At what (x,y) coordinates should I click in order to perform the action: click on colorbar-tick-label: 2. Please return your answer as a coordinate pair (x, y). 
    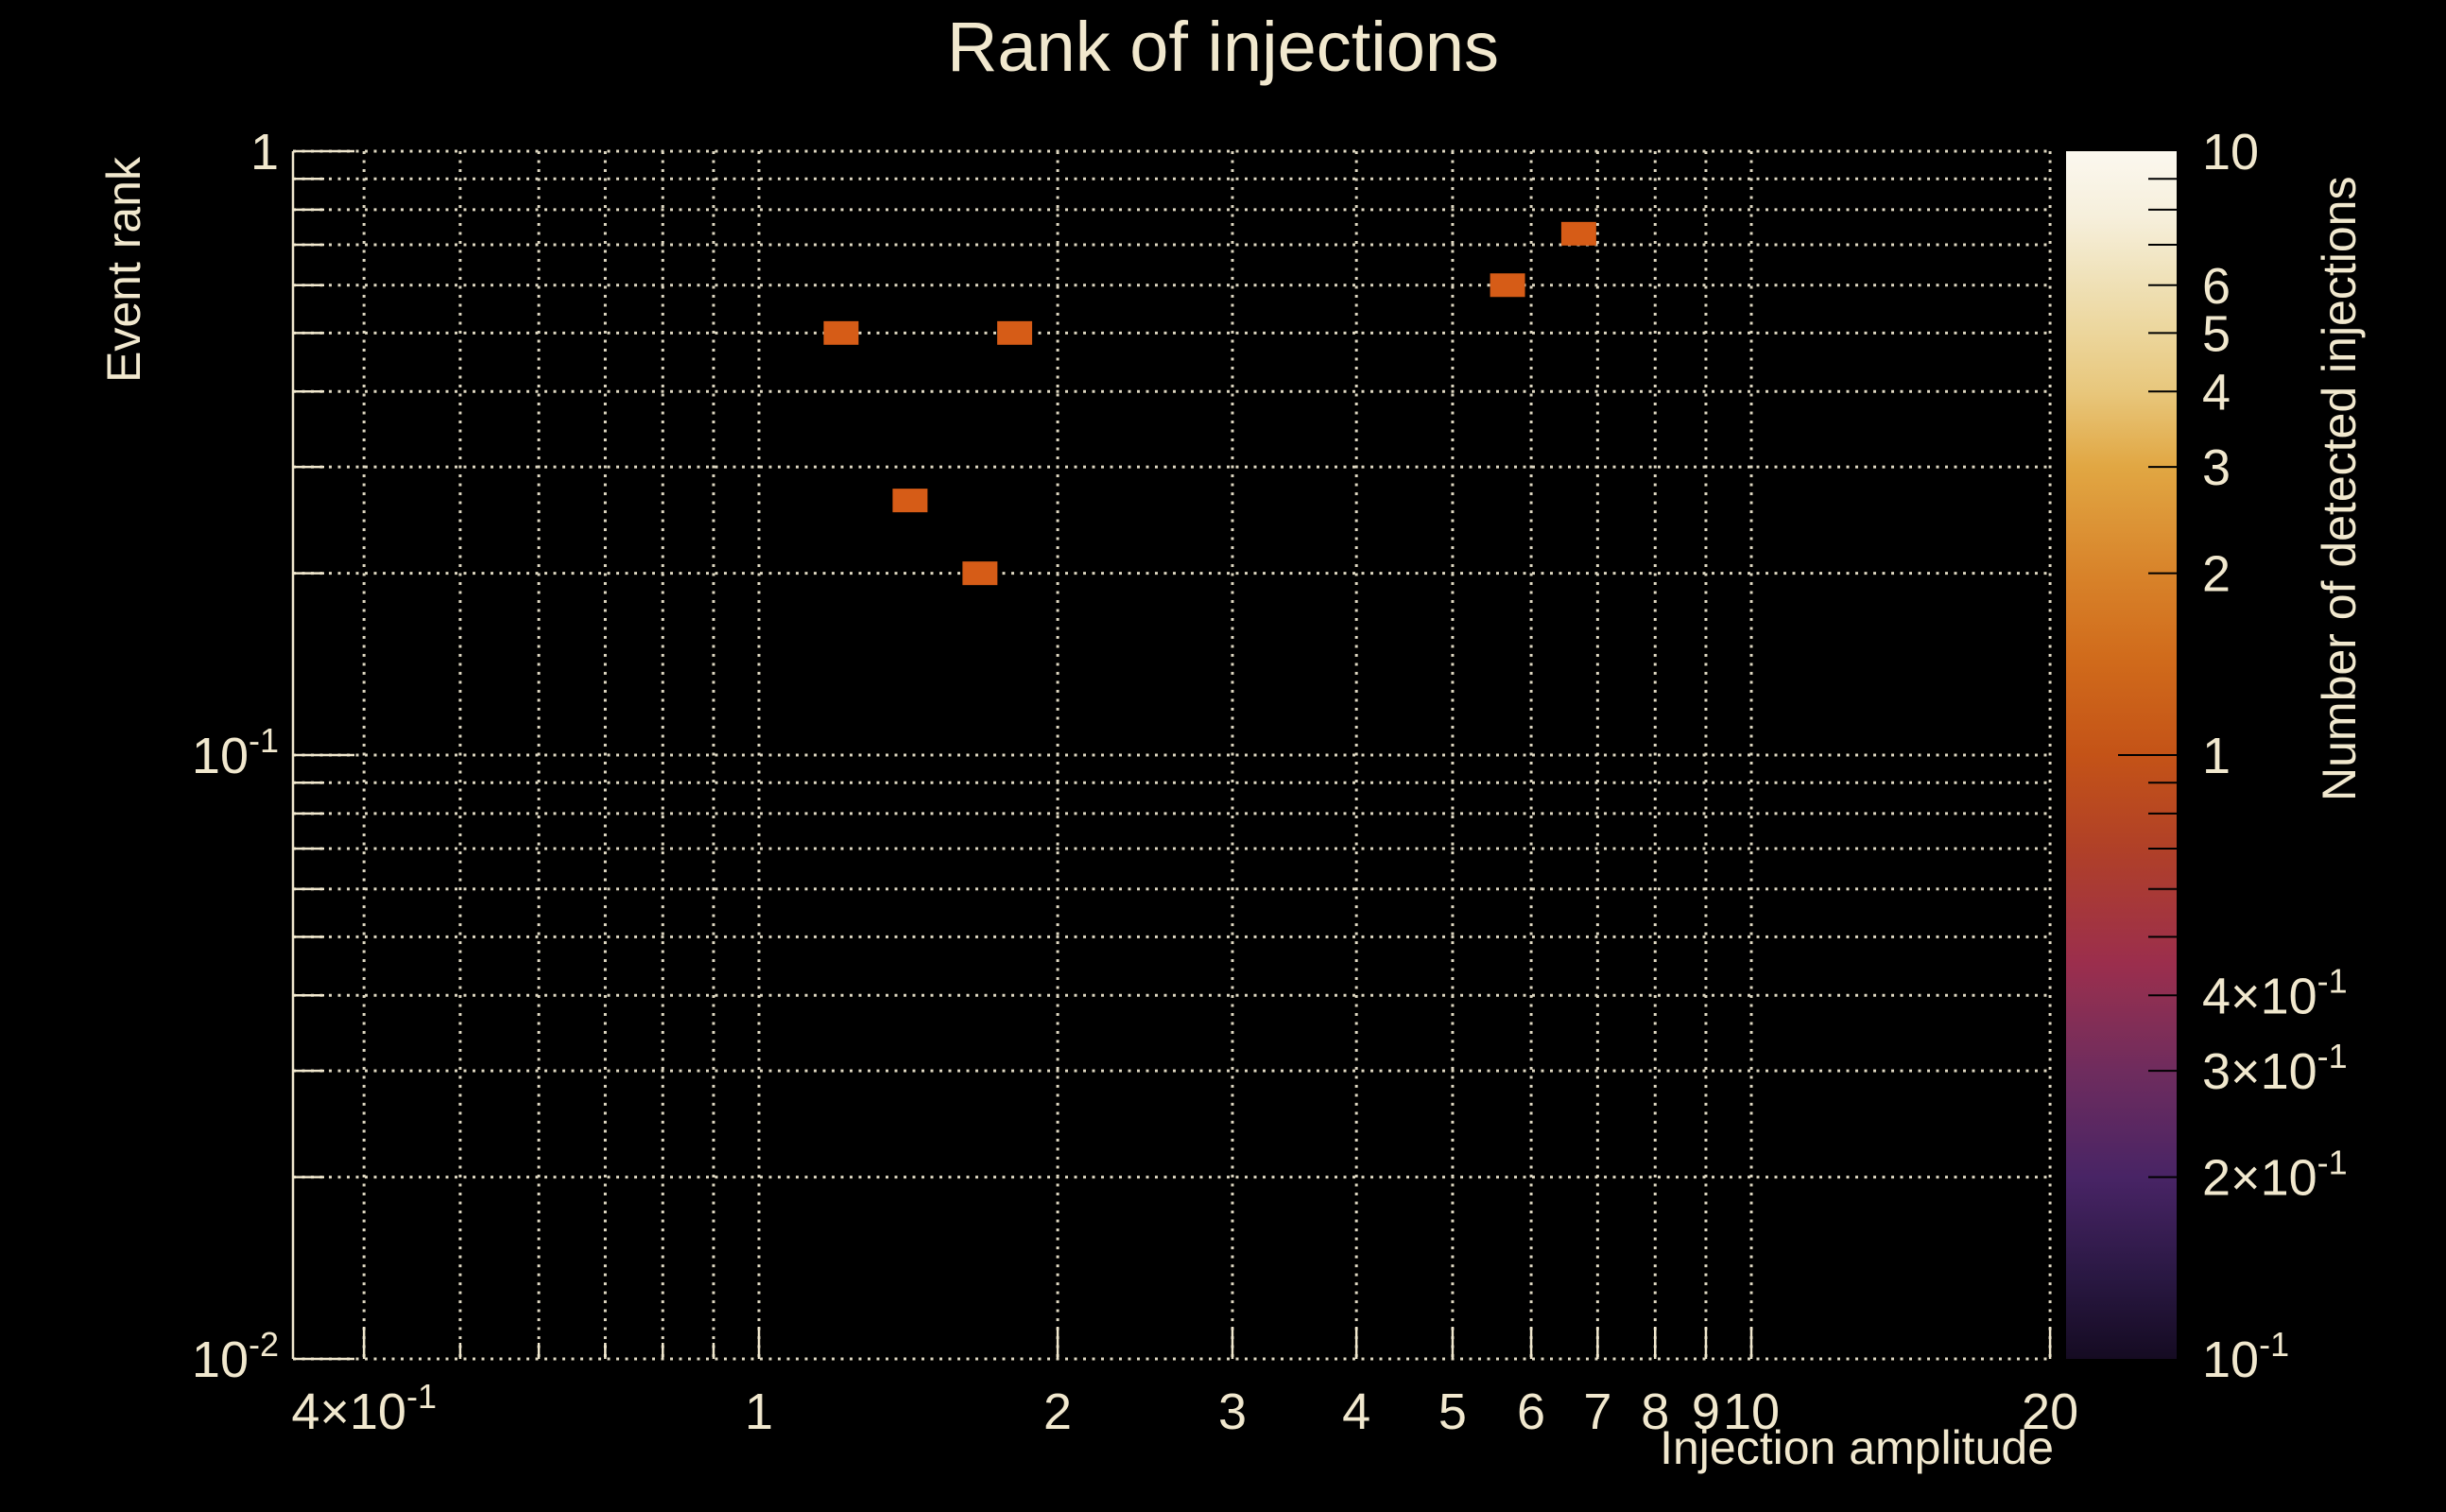
    Looking at the image, I should click on (2216, 574).